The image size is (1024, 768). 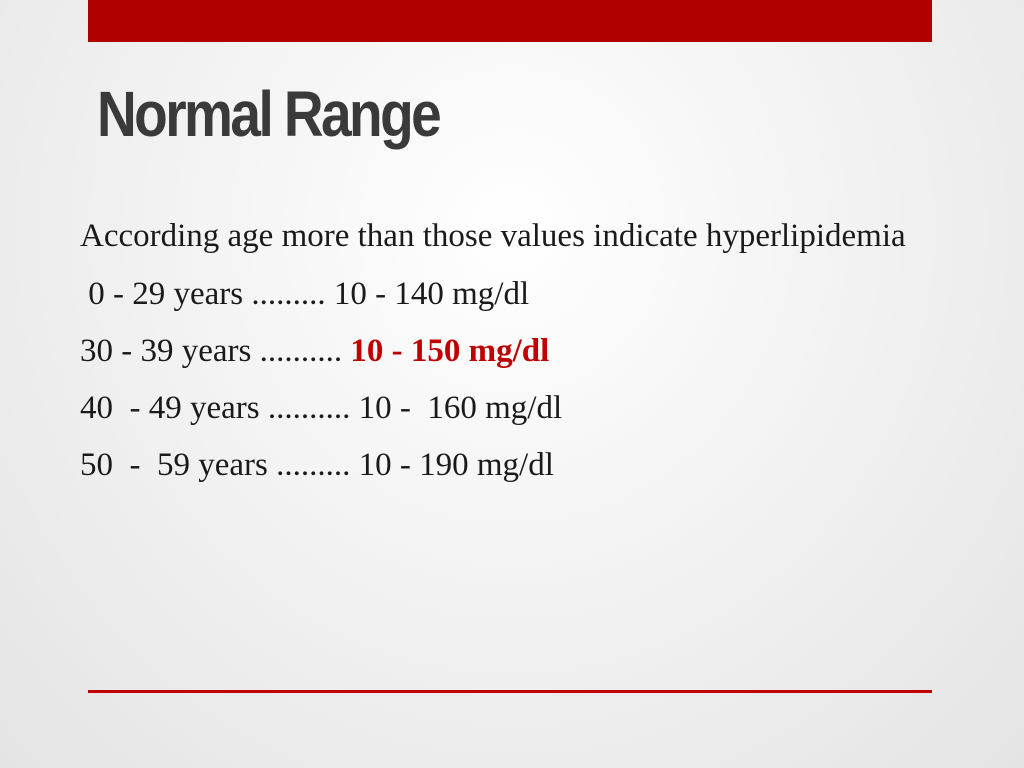 I want to click on range-row: 40 - 49 years .......... 10 - 160 mg/dl, so click(x=510, y=408).